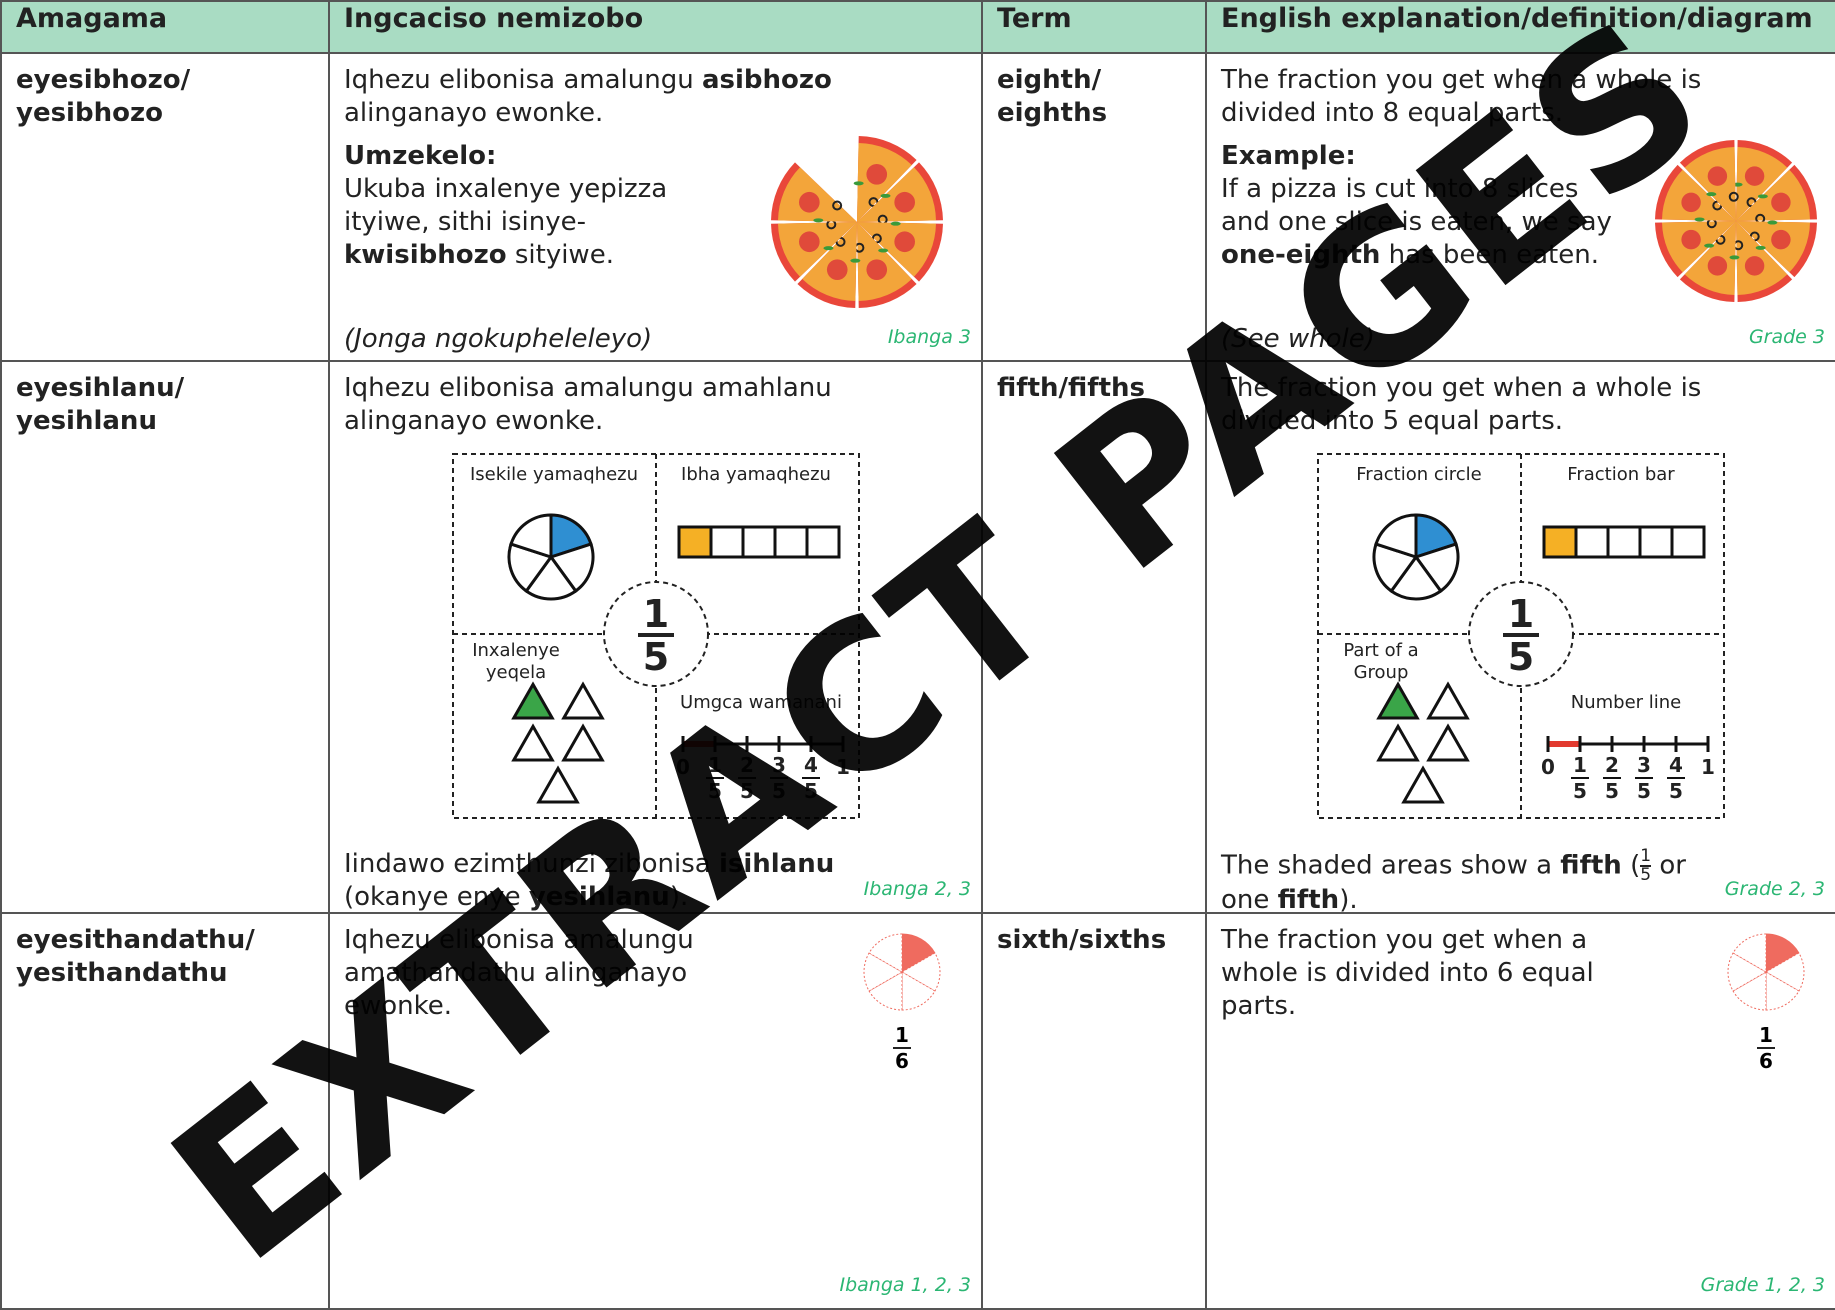 The width and height of the screenshot is (1835, 1310). I want to click on group-label-box: Part of a Group, so click(1380, 661).